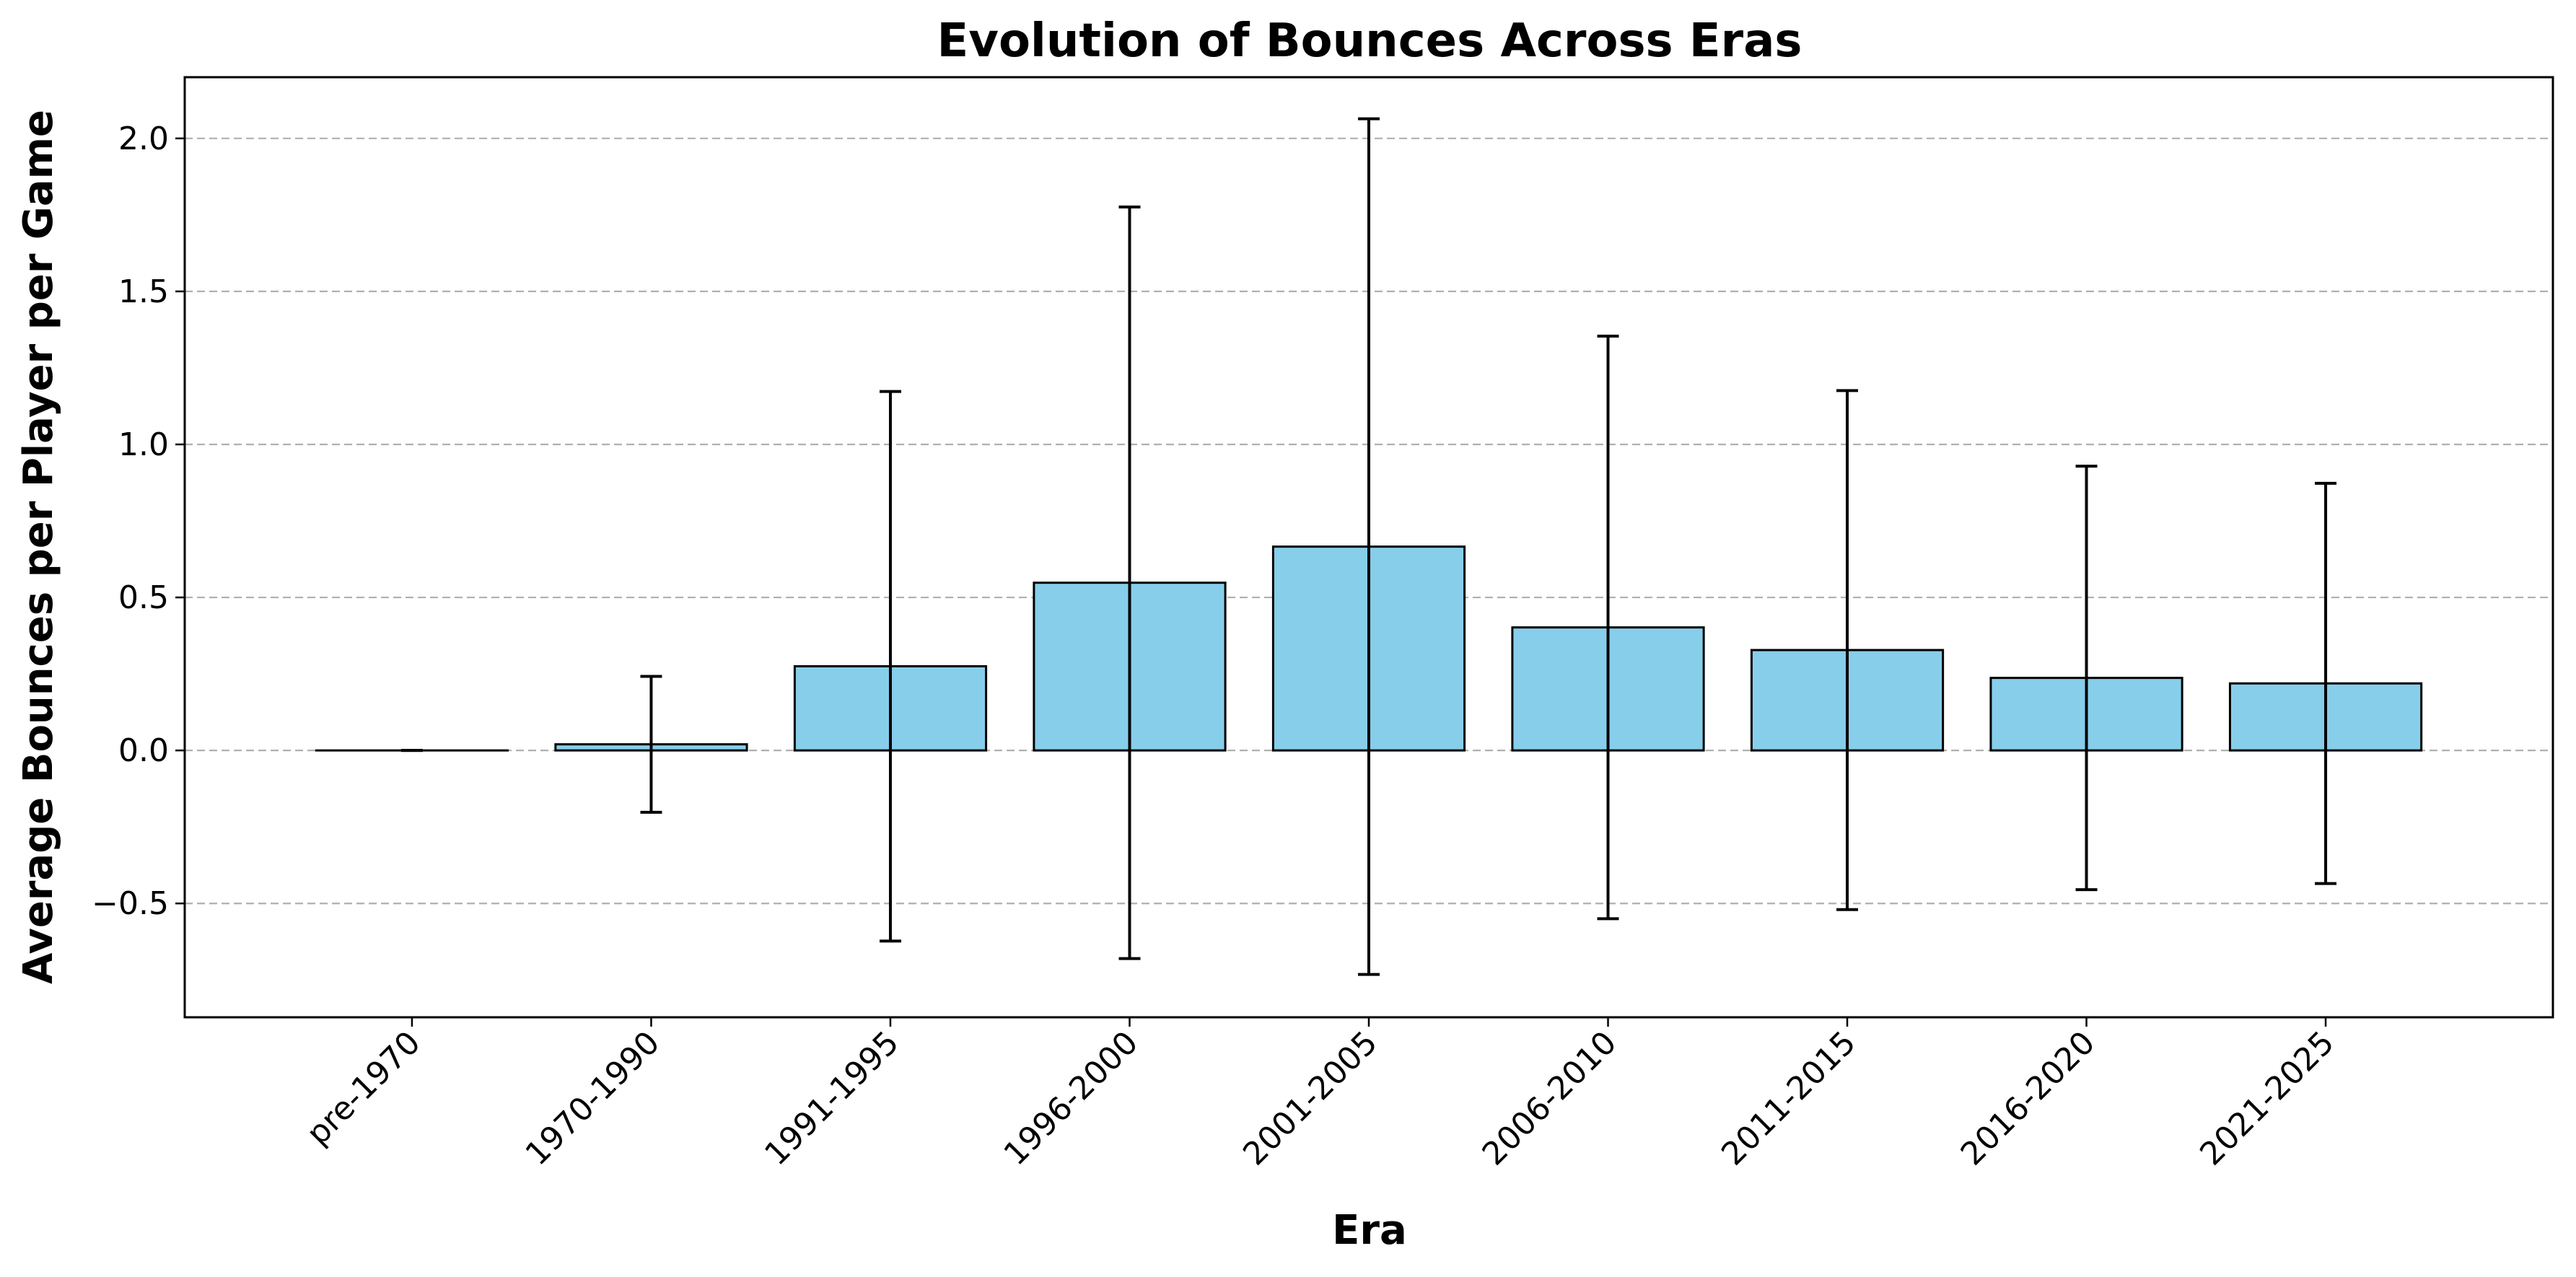  I want to click on x-tick-label: pre-1970, so click(363, 1088).